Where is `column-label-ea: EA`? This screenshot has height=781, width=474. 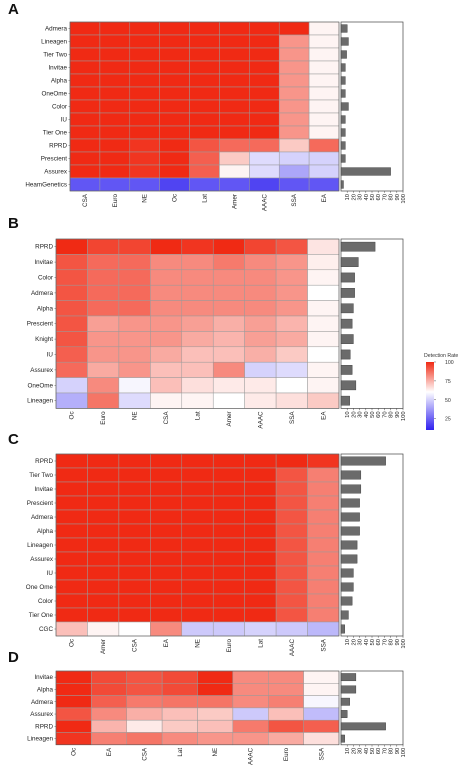 column-label-ea: EA is located at coordinates (166, 642).